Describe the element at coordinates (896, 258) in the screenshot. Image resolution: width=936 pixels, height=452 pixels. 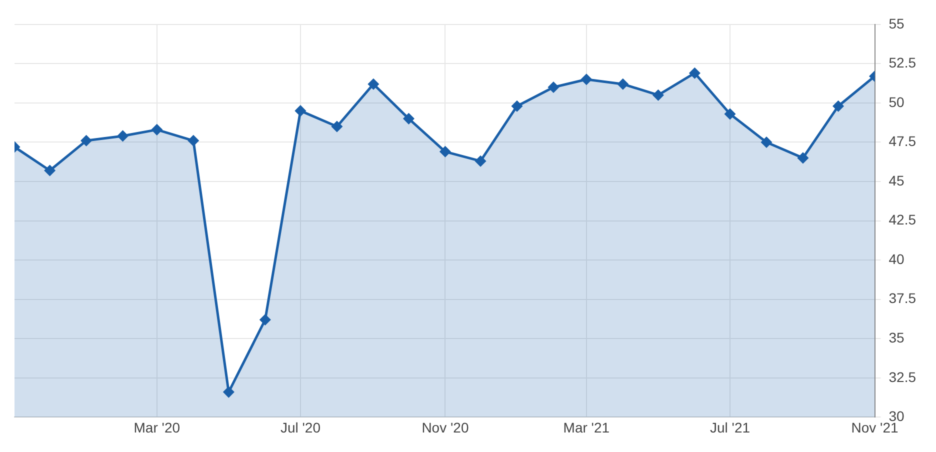
I see `y-tick-label: 40` at that location.